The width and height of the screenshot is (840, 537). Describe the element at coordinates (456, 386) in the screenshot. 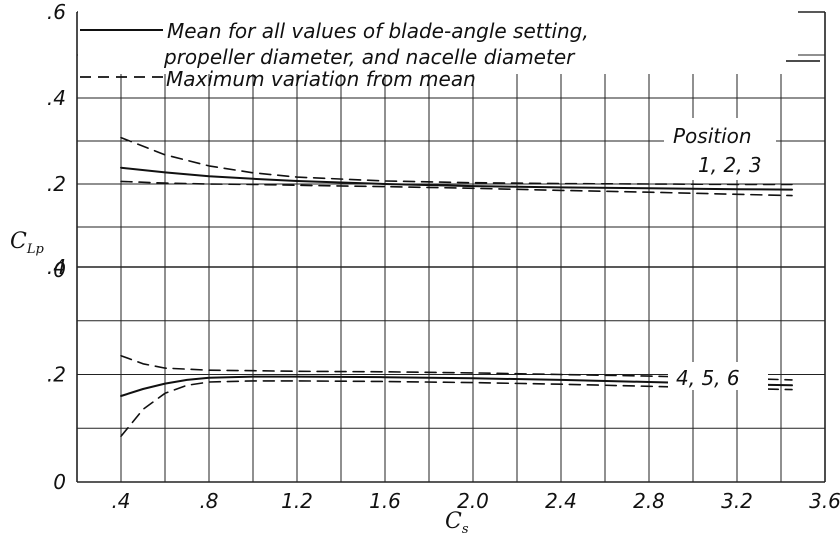

I see `series-line-lower-mean` at that location.